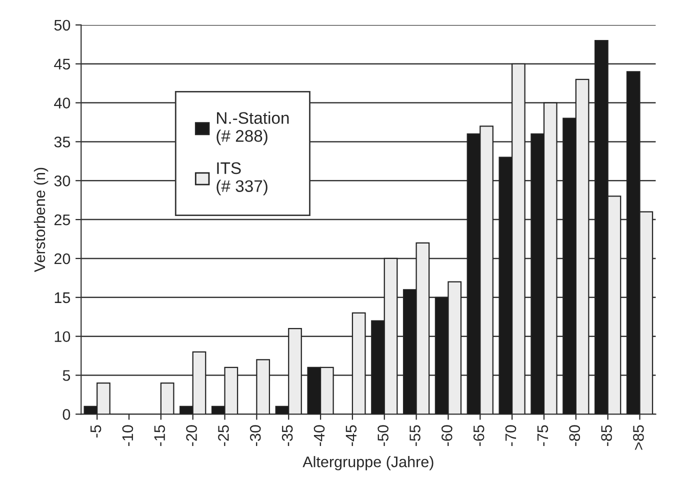 This screenshot has height=499, width=676. Describe the element at coordinates (62, 181) in the screenshot. I see `y-tick-label: 30` at that location.